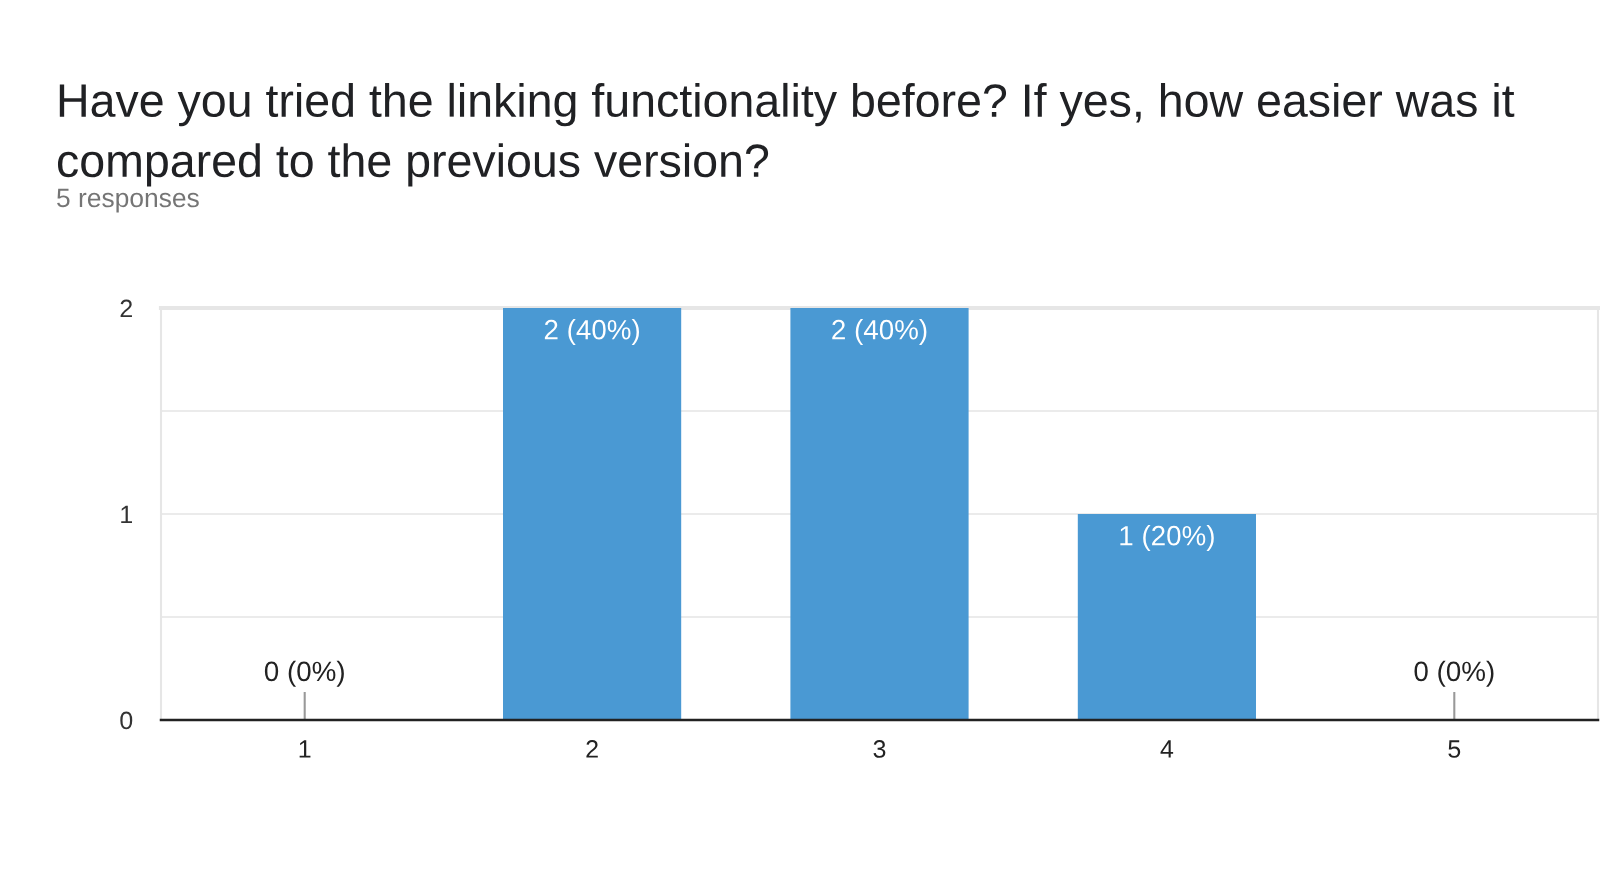 The image size is (1600, 892). What do you see at coordinates (786, 134) in the screenshot?
I see `chart-title: Have you tried the linking functionality before? If yes, how easier was it compared to the previous version?` at bounding box center [786, 134].